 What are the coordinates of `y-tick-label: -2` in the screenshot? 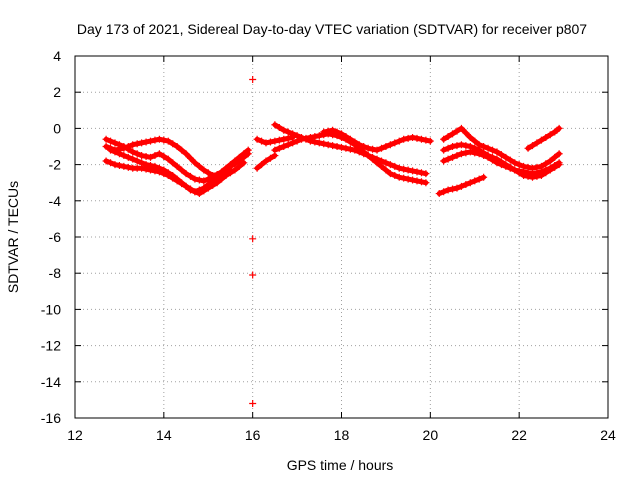 It's located at (55, 165).